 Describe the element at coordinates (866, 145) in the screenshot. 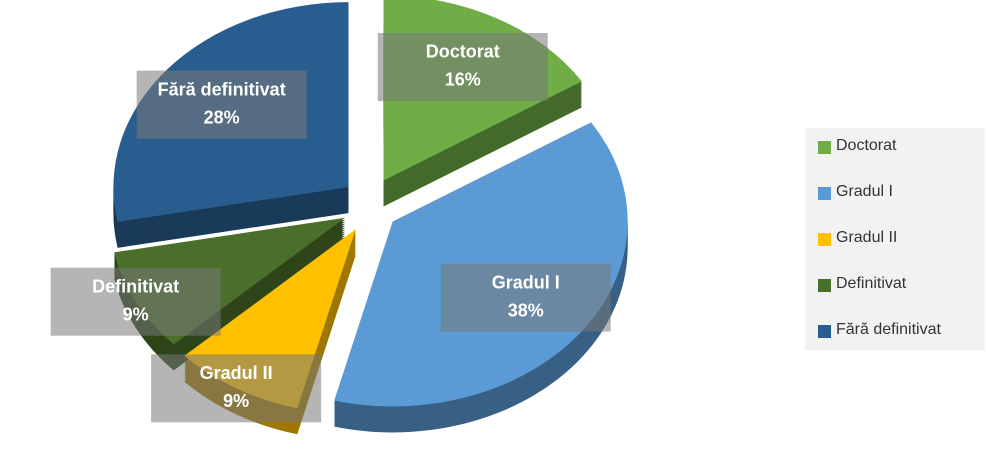

I see `legend-label: Doctorat` at that location.